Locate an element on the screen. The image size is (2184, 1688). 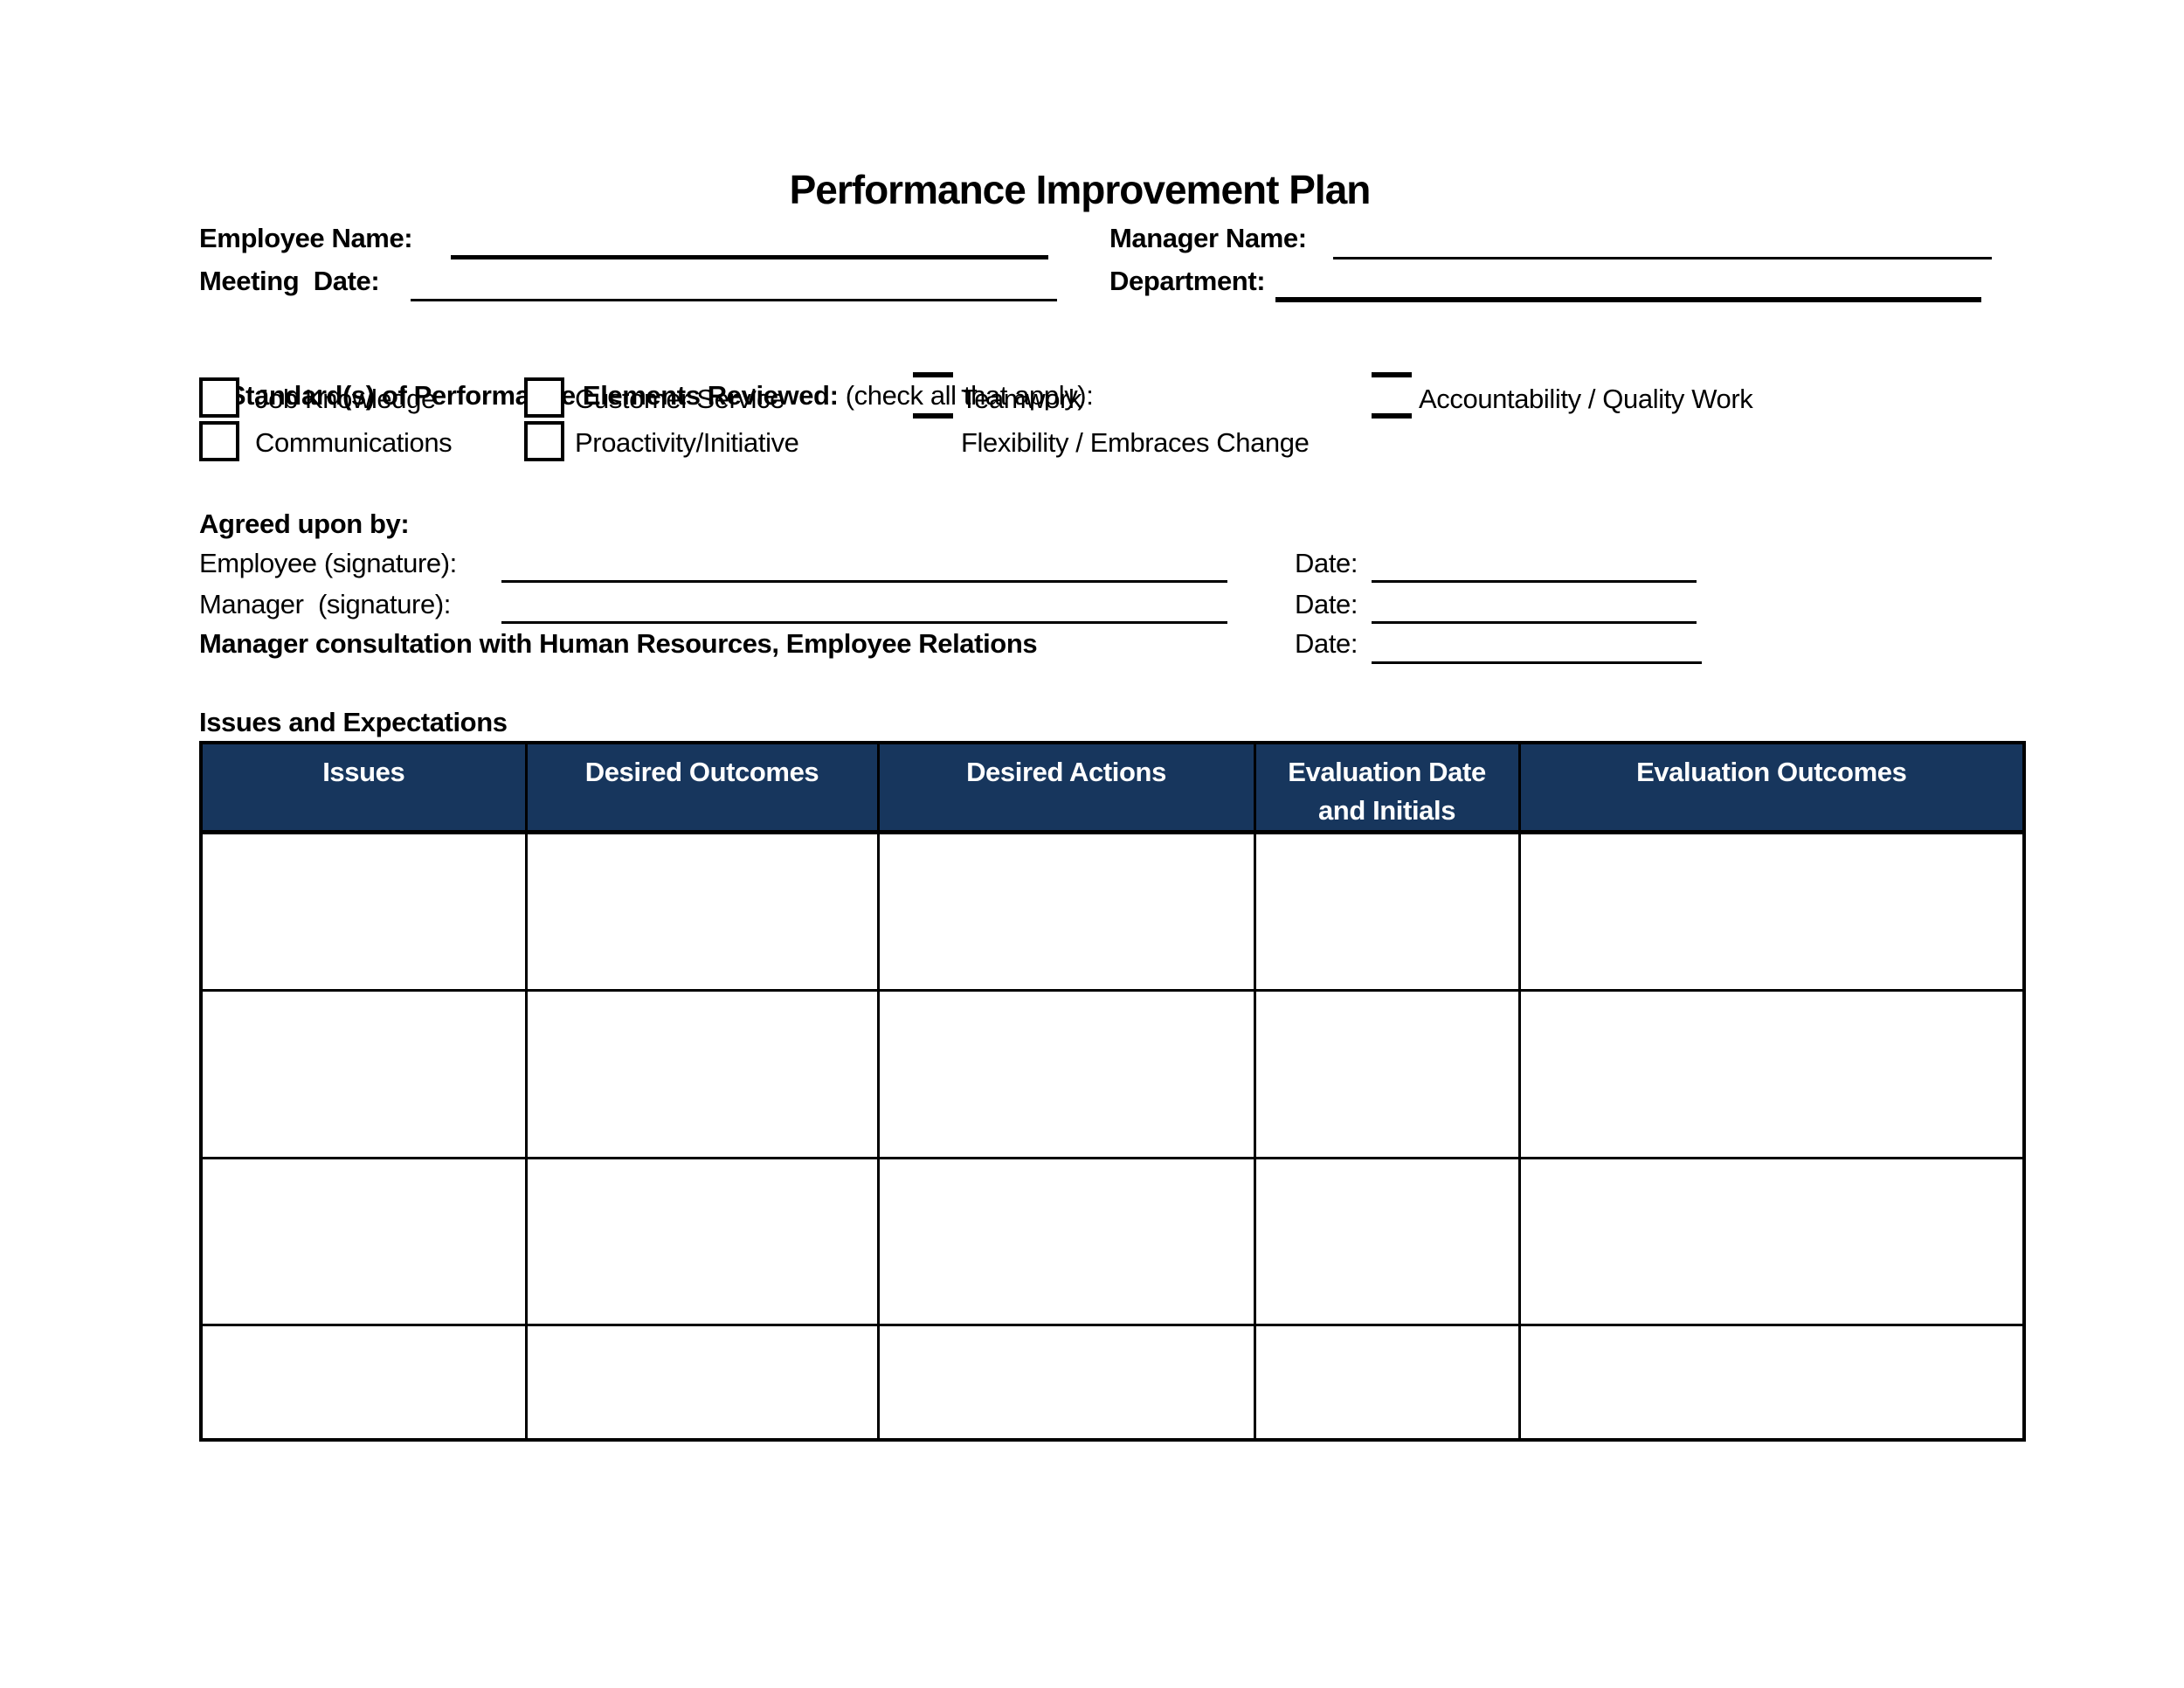
manager-name-label: Manager Name: is located at coordinates (1208, 238).